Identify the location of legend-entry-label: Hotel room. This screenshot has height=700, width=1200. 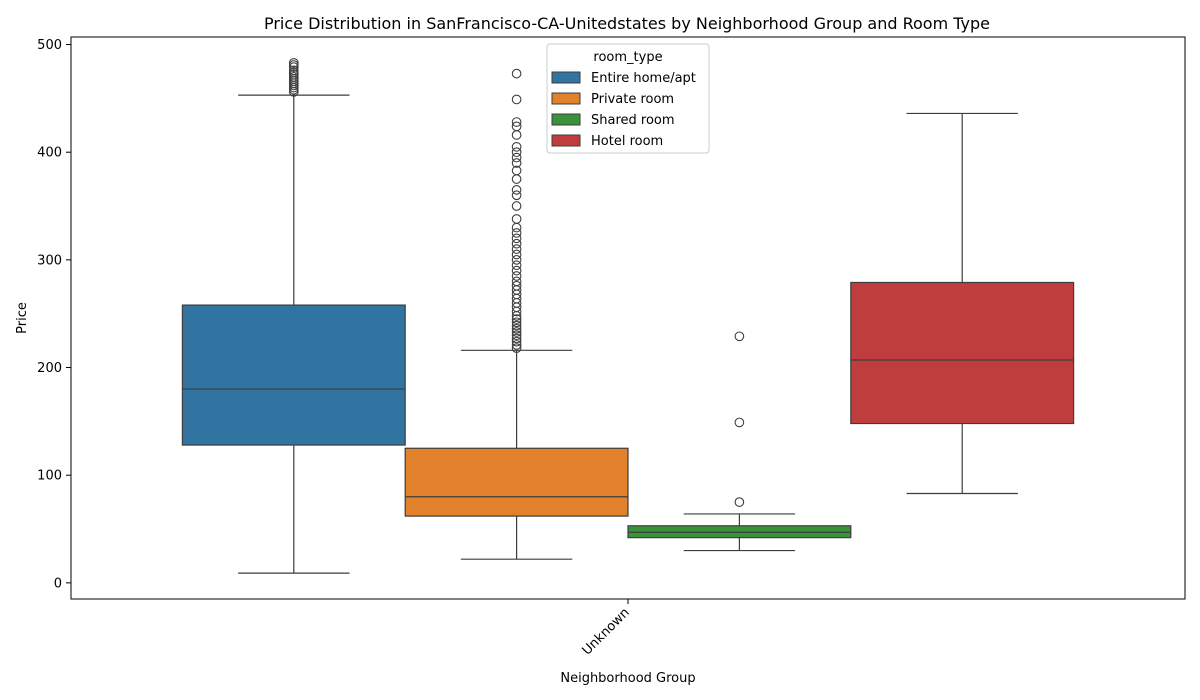
(627, 141).